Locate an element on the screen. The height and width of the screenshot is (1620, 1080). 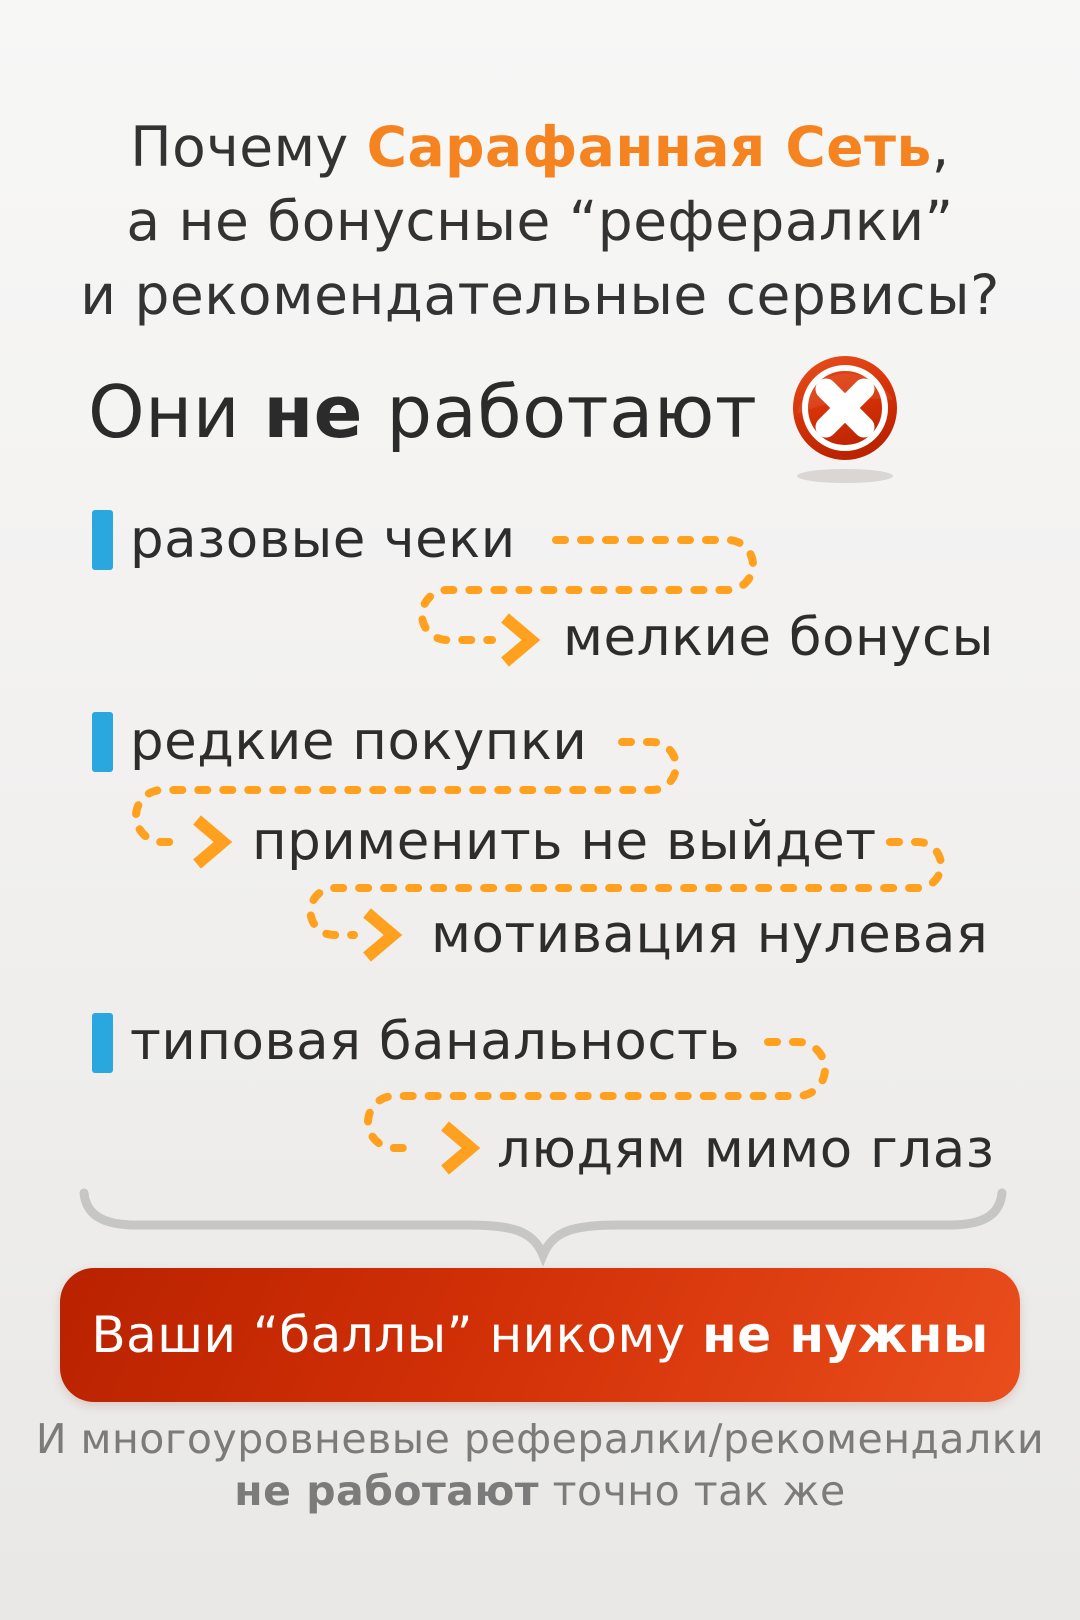
title-line-2: а не бонусные “рефералки” is located at coordinates (540, 221).